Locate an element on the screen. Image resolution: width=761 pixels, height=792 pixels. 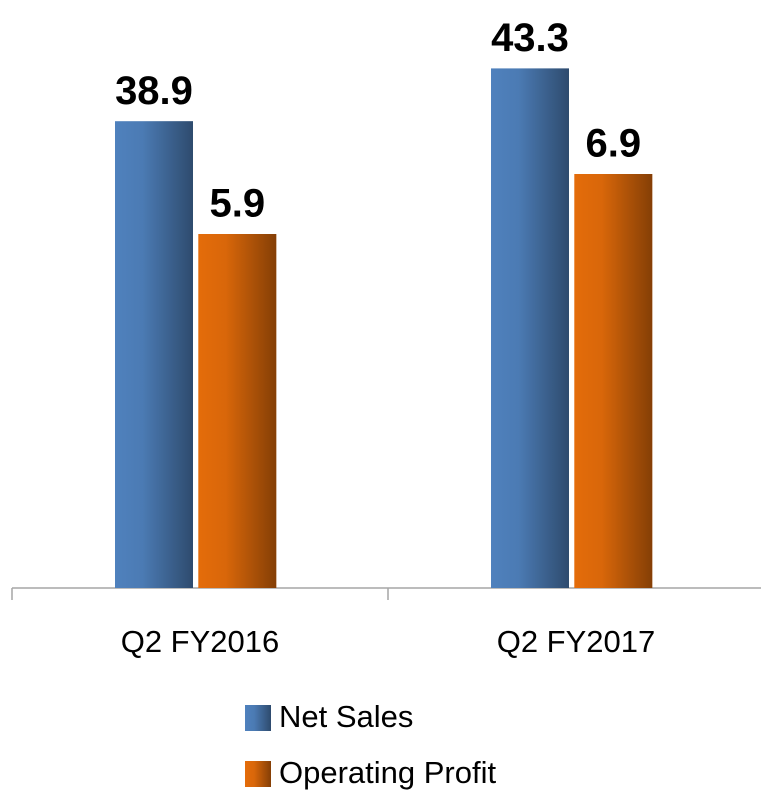
x-tick-label: Q2 FY2017 is located at coordinates (576, 641).